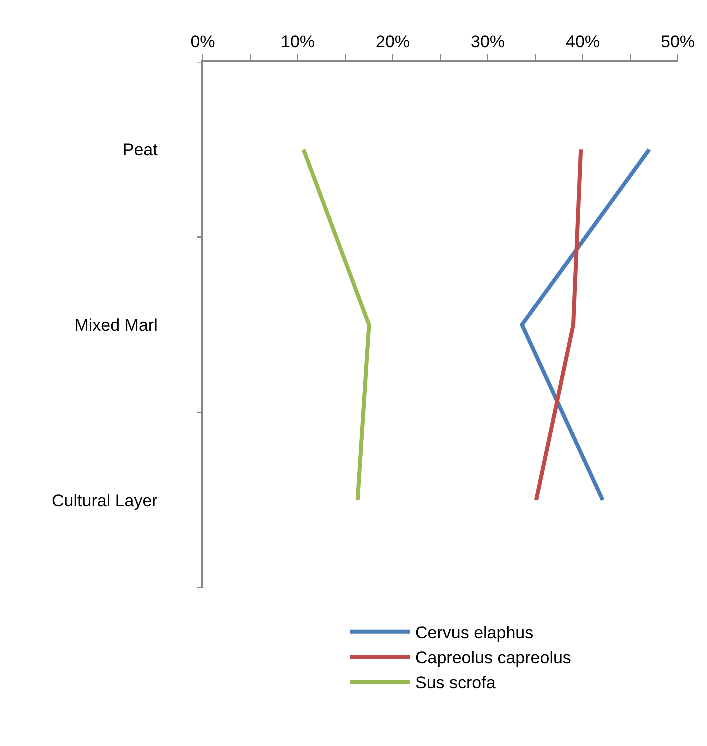 The image size is (707, 746). I want to click on y-tick-label: Mixed Marl, so click(116, 325).